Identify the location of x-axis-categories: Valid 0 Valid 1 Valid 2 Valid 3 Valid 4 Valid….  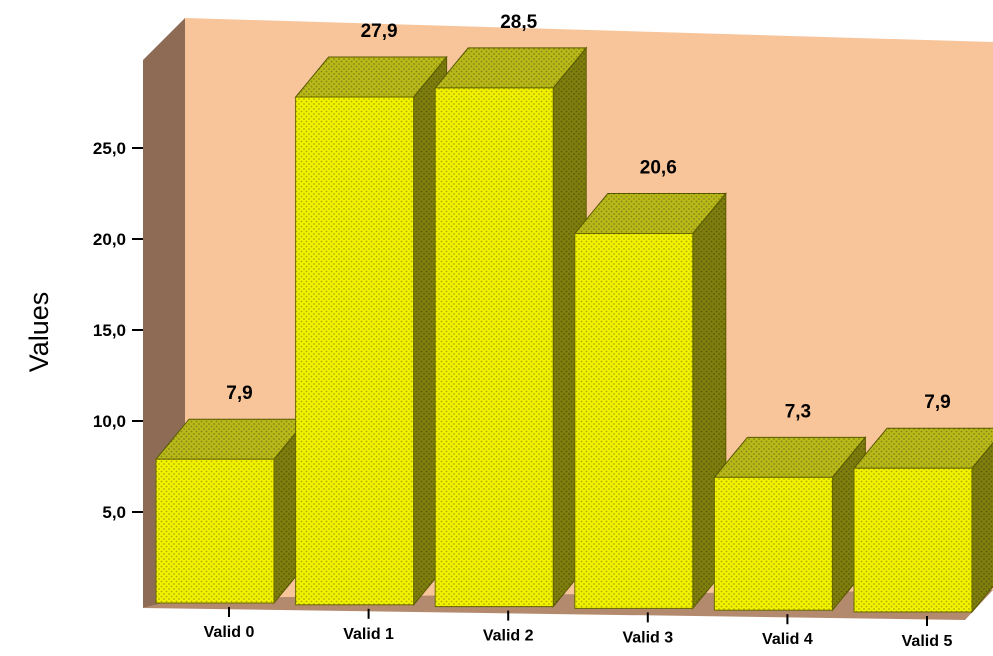
(578, 628).